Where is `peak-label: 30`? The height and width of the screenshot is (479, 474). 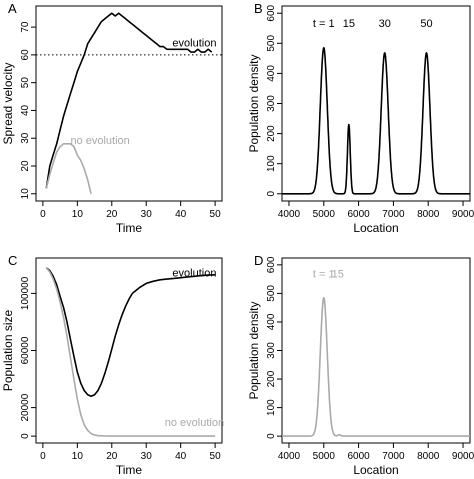
peak-label: 30 is located at coordinates (385, 24).